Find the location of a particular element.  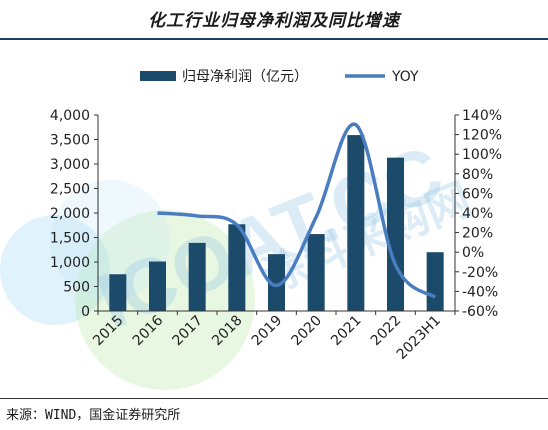

bar-2020 is located at coordinates (316, 272).